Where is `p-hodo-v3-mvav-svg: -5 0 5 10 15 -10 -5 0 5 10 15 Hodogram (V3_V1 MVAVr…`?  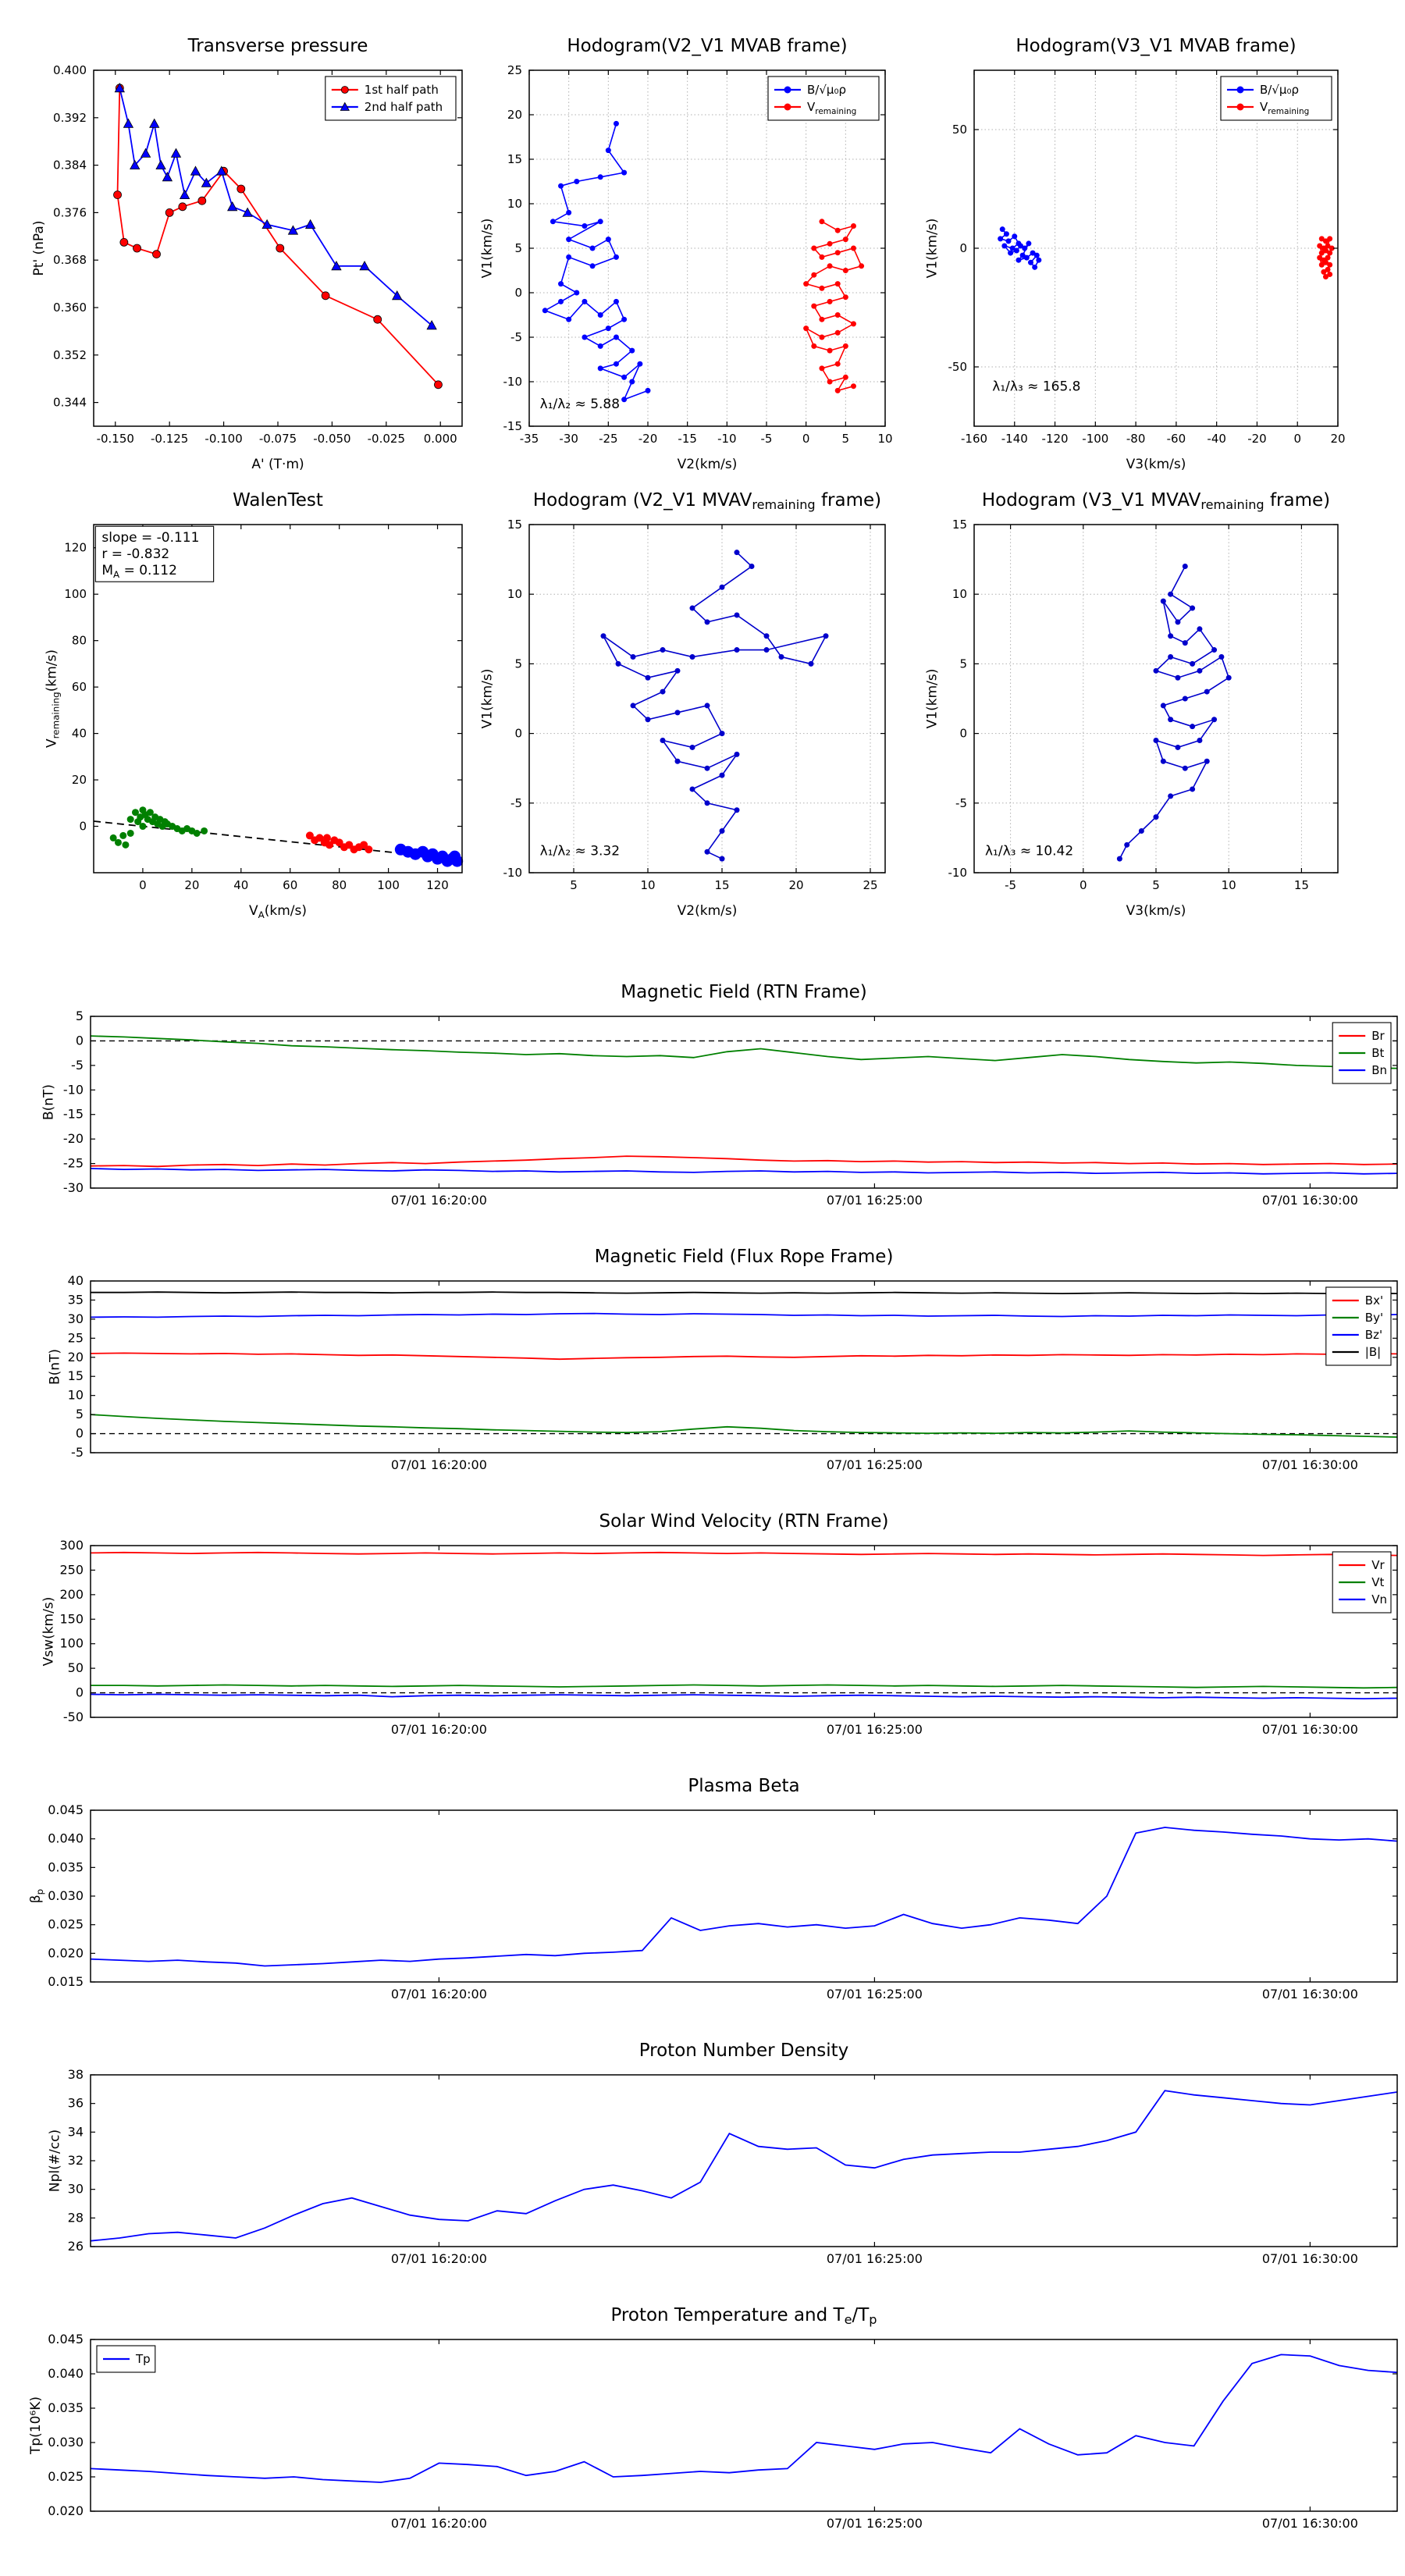 p-hodo-v3-mvav-svg: -5 0 5 10 15 -10 -5 0 5 10 15 Hodogram (V3_V1 MVAVr… is located at coordinates (1132, 704).